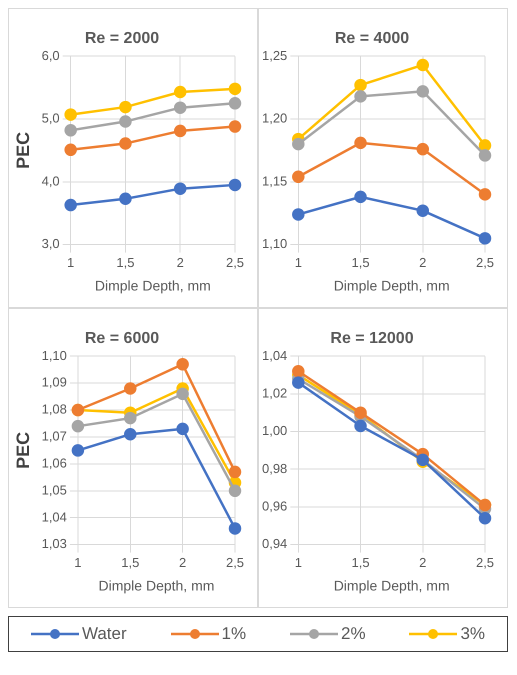  What do you see at coordinates (54, 544) in the screenshot?
I see `y-tick-label: 1,03` at bounding box center [54, 544].